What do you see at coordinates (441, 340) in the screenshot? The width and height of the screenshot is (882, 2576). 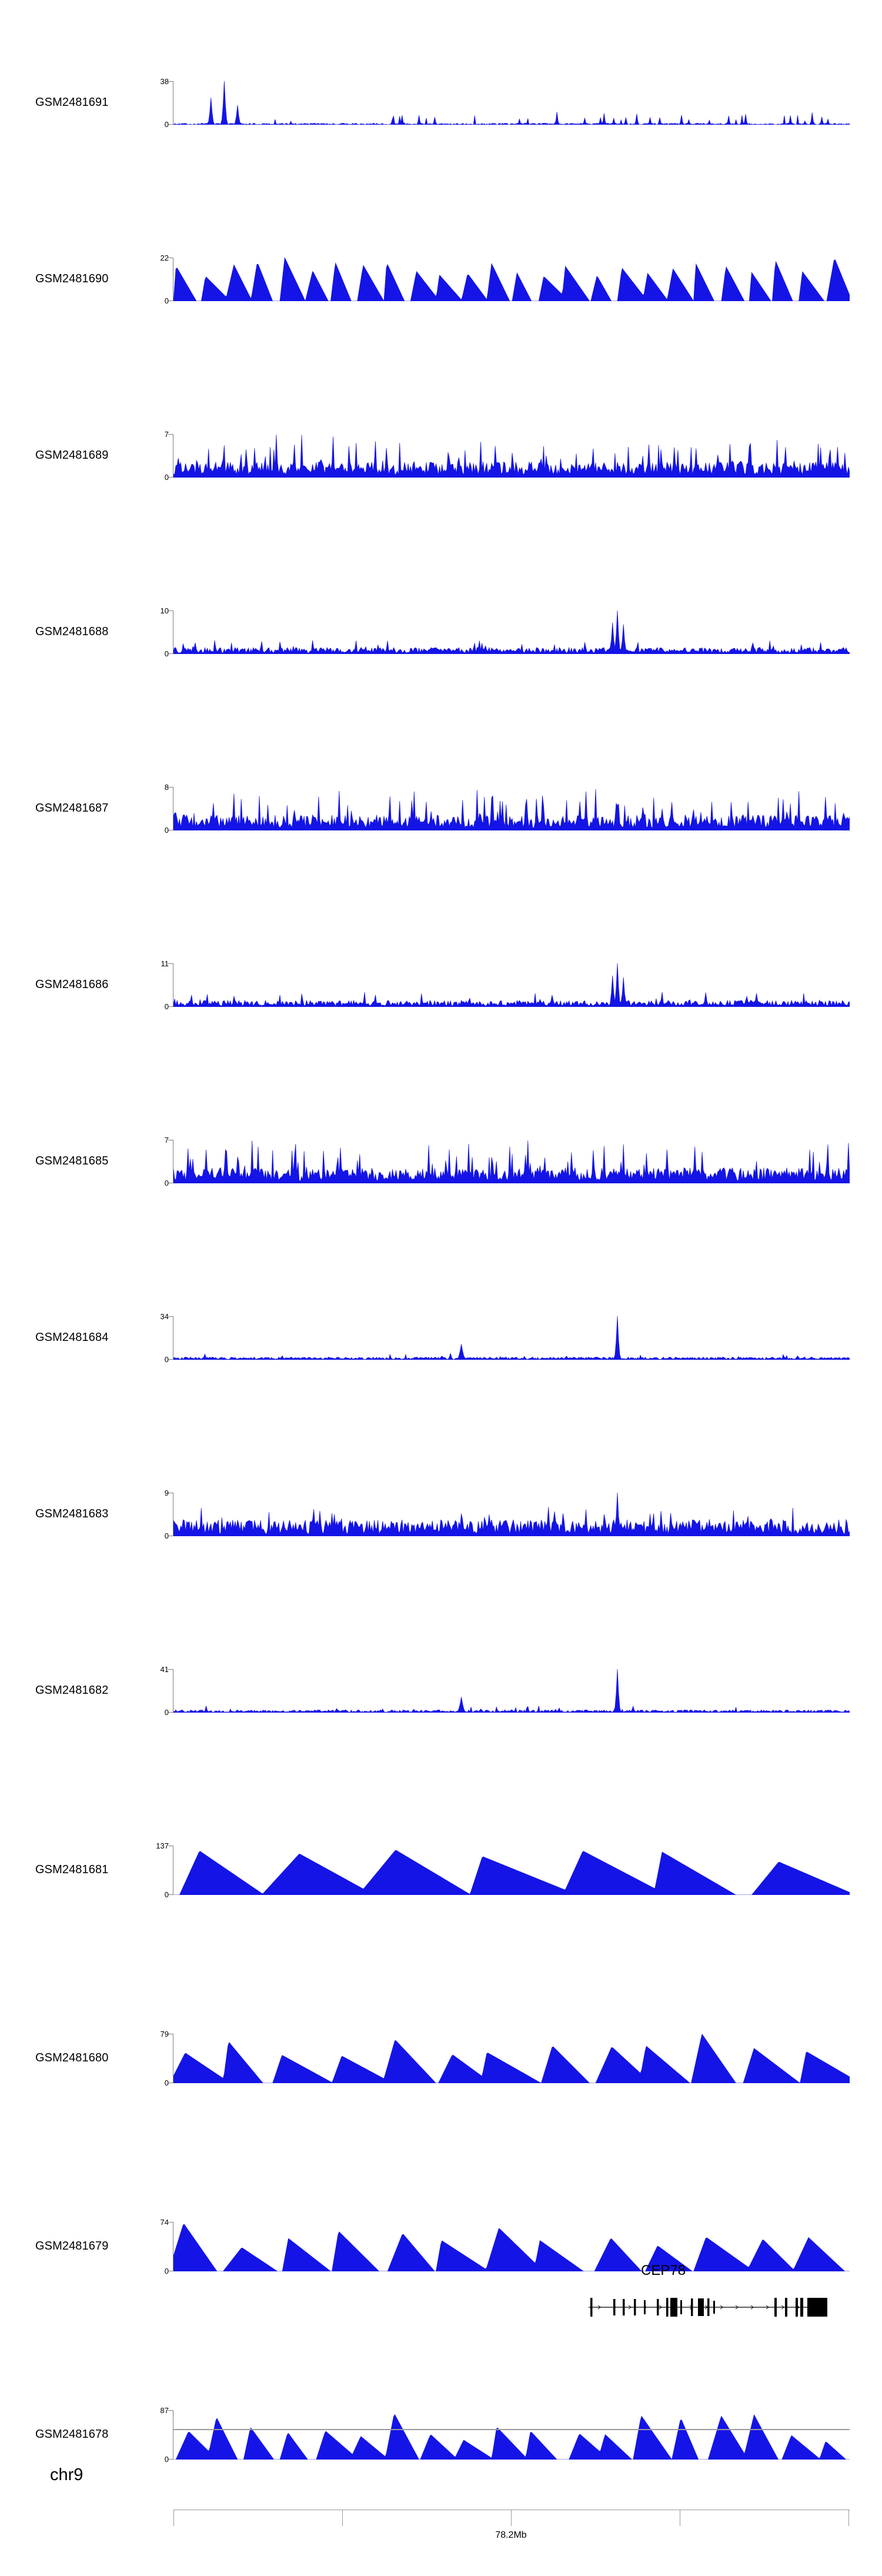 I see `signal-track: GSM2481689 7 0` at bounding box center [441, 340].